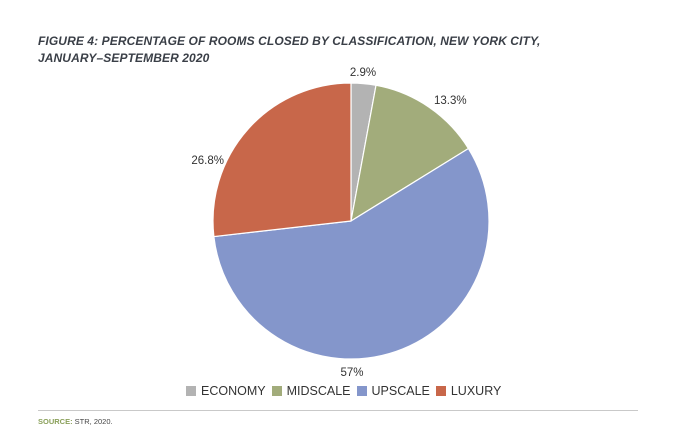  I want to click on slice-label-economy: 2.9%, so click(363, 73).